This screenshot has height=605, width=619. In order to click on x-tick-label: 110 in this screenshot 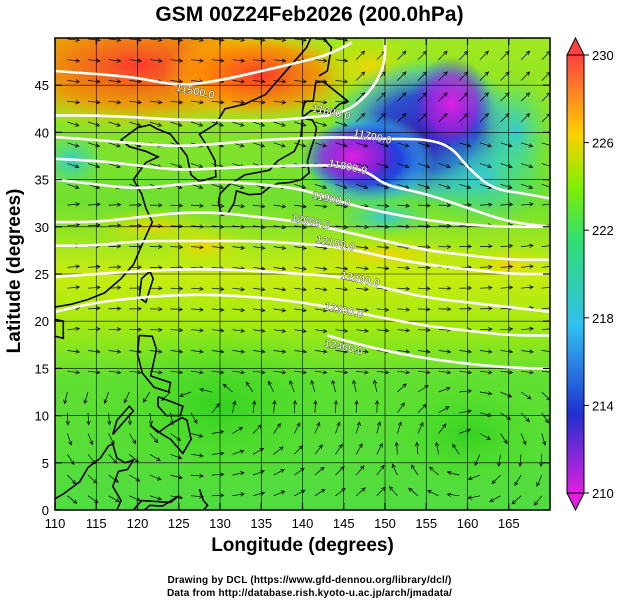, I will do `click(55, 523)`.